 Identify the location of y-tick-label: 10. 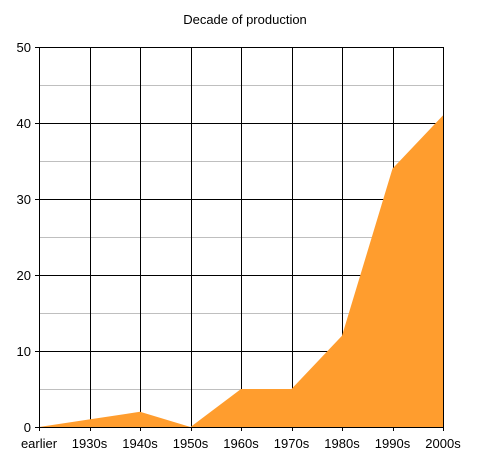
(24, 351).